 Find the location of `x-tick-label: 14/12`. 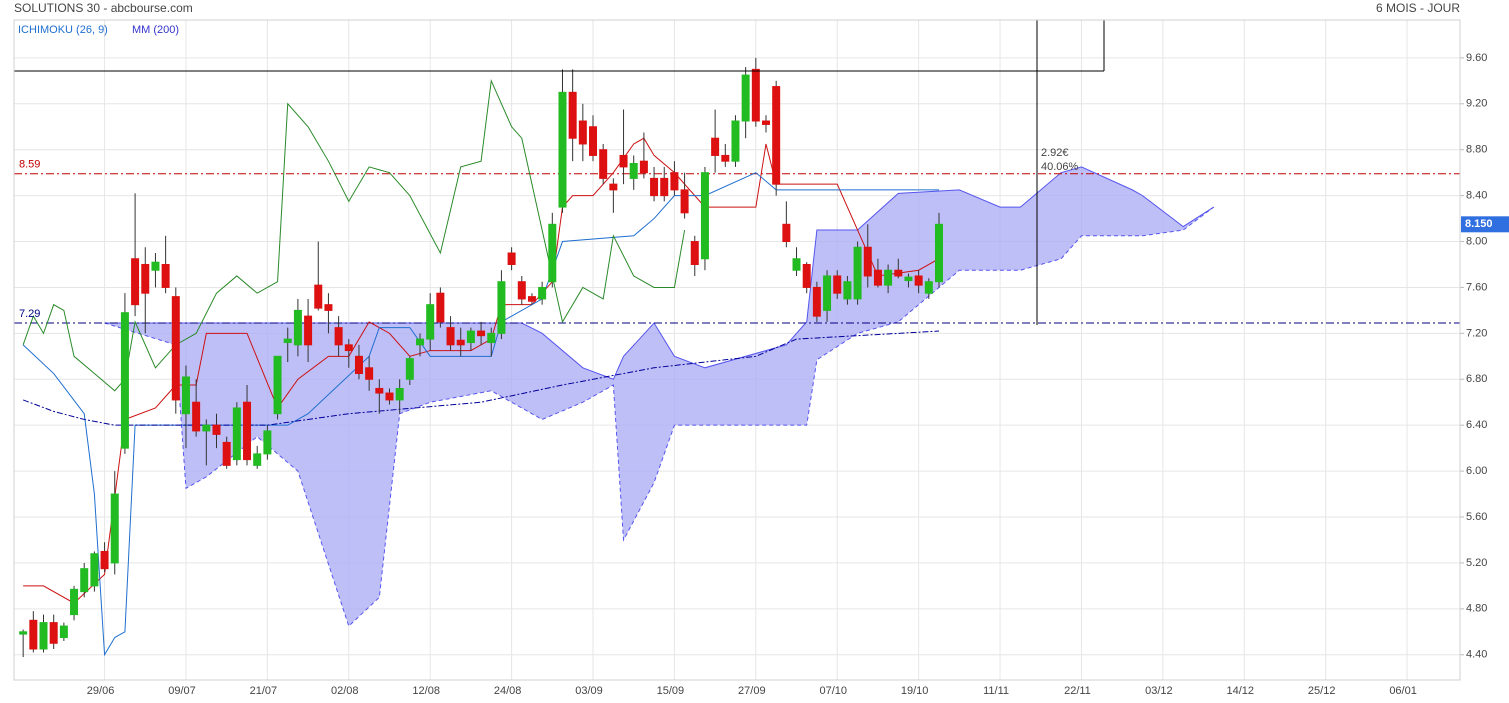

x-tick-label: 14/12 is located at coordinates (1241, 691).